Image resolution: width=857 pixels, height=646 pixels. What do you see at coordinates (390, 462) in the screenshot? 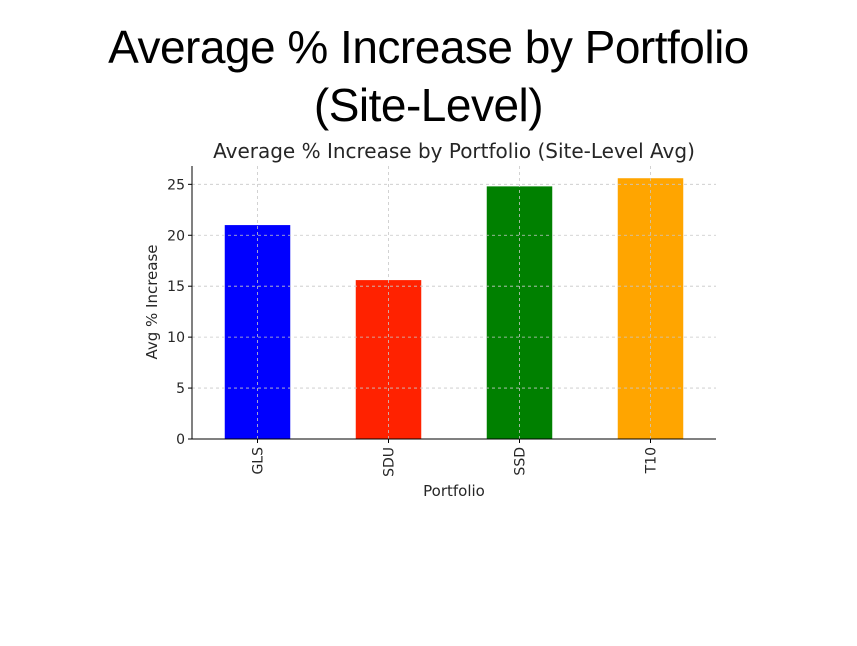
I see `x-tick-label: SDU` at bounding box center [390, 462].